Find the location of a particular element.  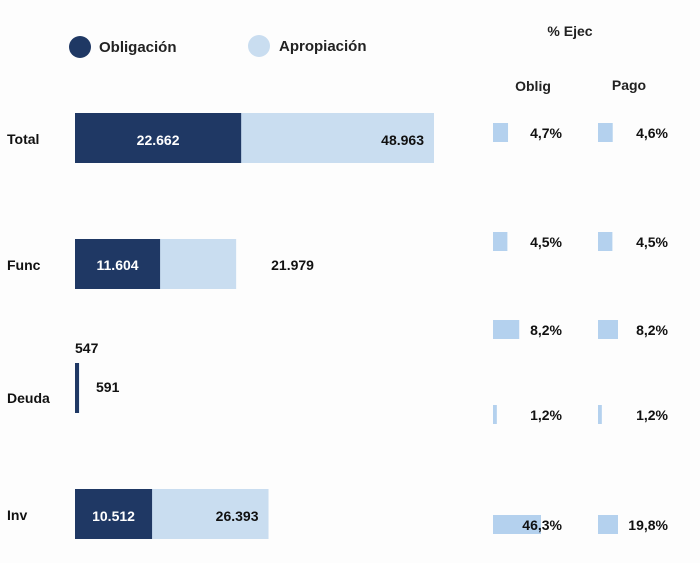

label-obligacion-func: 11.604 is located at coordinates (118, 265).